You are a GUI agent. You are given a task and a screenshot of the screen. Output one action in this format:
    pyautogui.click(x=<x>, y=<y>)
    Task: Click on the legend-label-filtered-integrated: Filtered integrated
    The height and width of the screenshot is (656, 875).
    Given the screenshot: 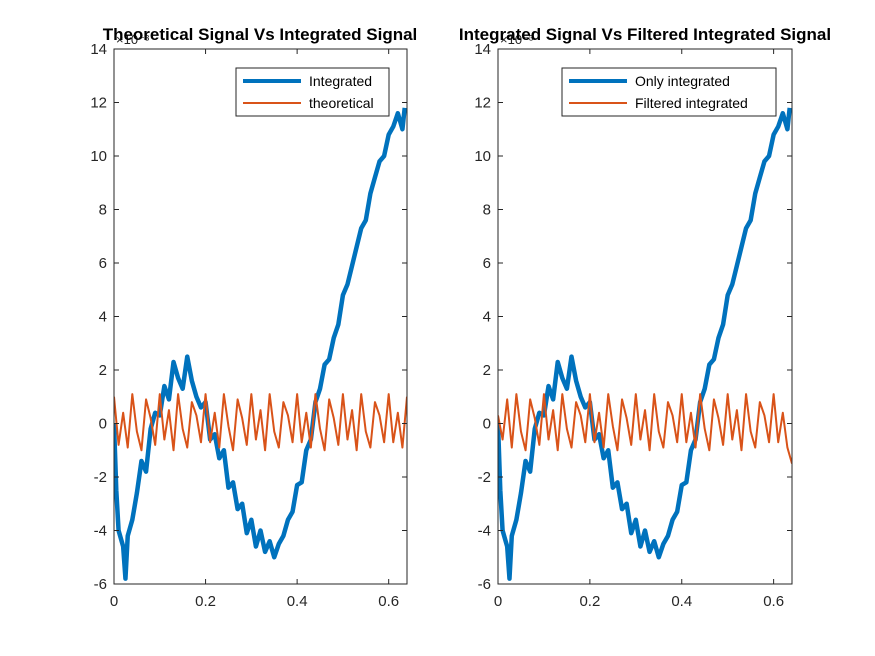 What is the action you would take?
    pyautogui.click(x=691, y=103)
    